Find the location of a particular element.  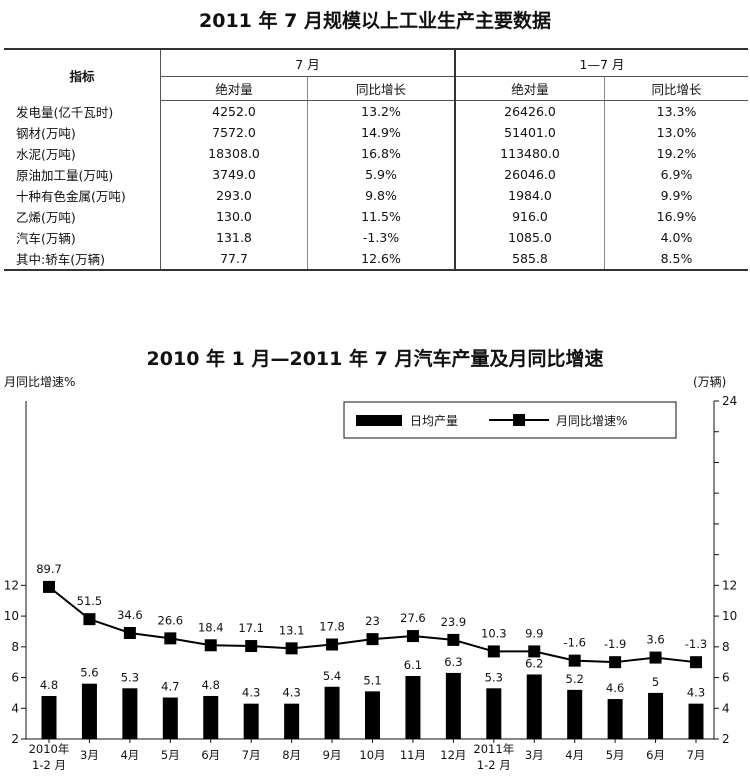

left-tick-label: 8 is located at coordinates (15, 647).